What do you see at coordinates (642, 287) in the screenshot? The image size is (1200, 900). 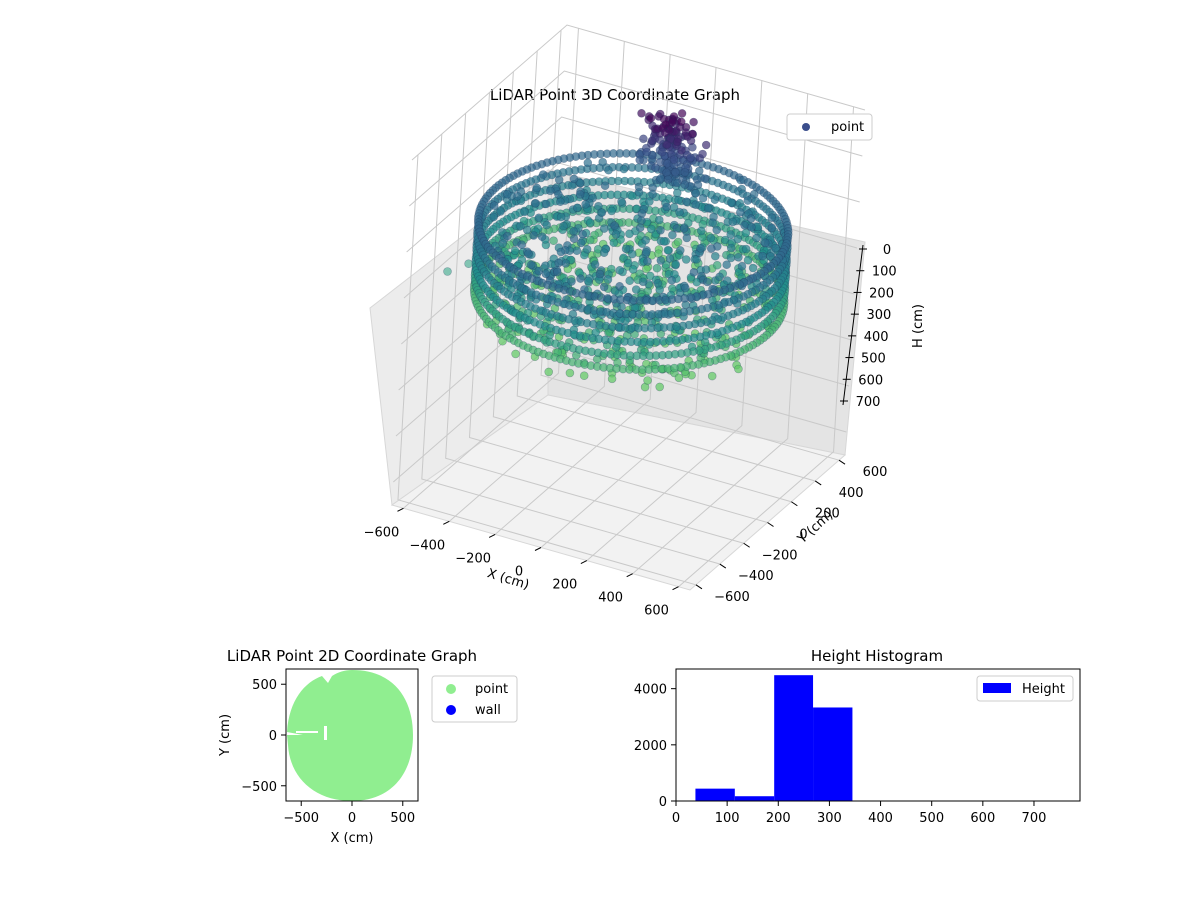 I see `grid-line-y` at bounding box center [642, 287].